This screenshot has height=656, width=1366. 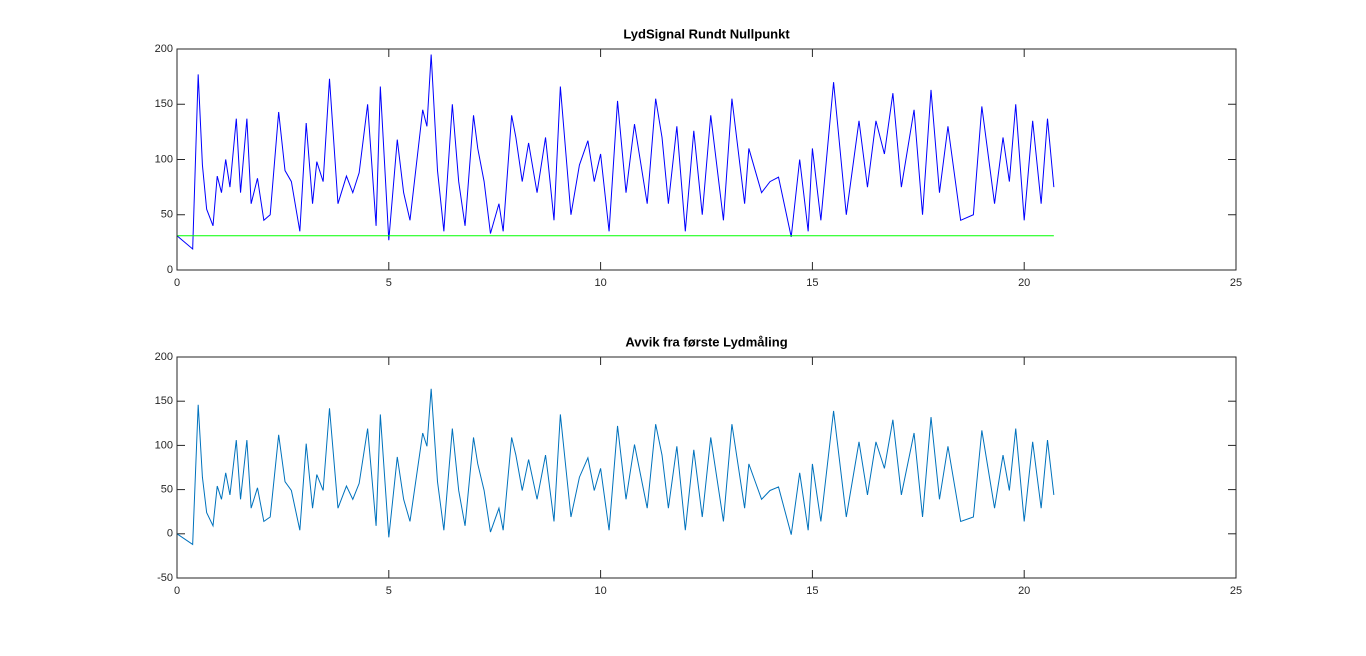 I want to click on chart-title: Avvik fra første Lydmåling, so click(x=706, y=341).